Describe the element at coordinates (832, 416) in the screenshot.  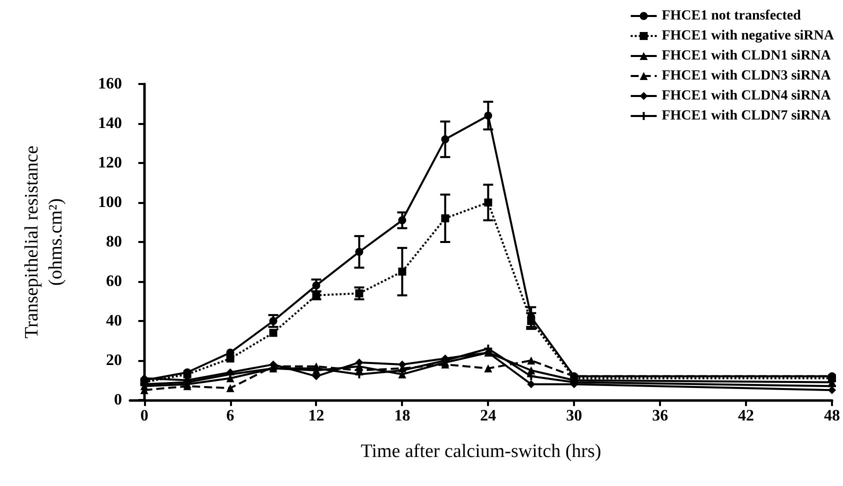
I see `x-tick-label: 48` at that location.